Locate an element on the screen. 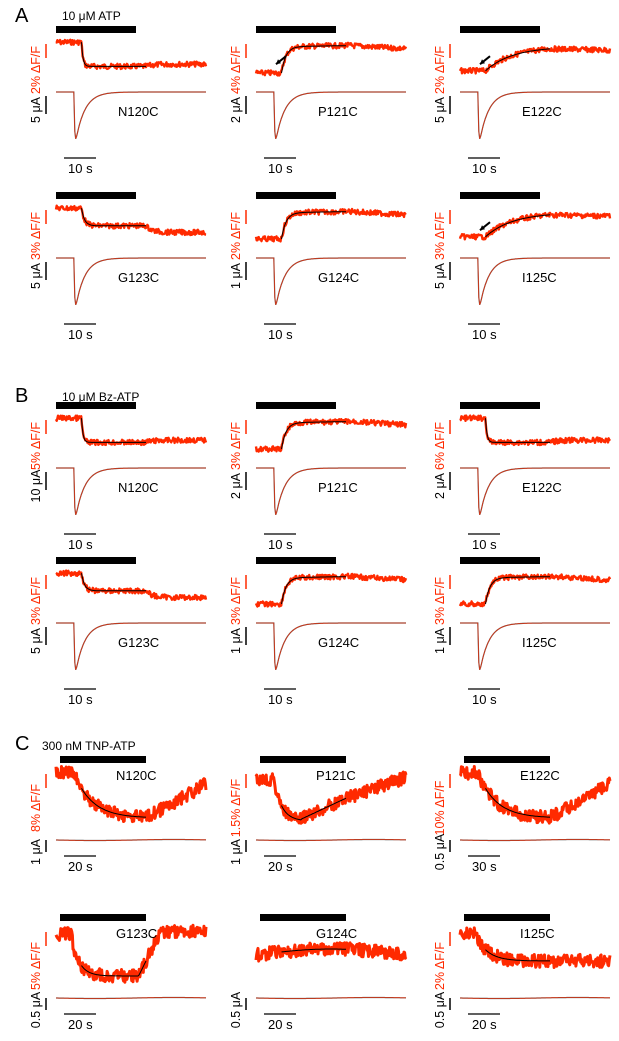 Image resolution: width=619 pixels, height=1041 pixels. section-label: A is located at coordinates (22, 16).